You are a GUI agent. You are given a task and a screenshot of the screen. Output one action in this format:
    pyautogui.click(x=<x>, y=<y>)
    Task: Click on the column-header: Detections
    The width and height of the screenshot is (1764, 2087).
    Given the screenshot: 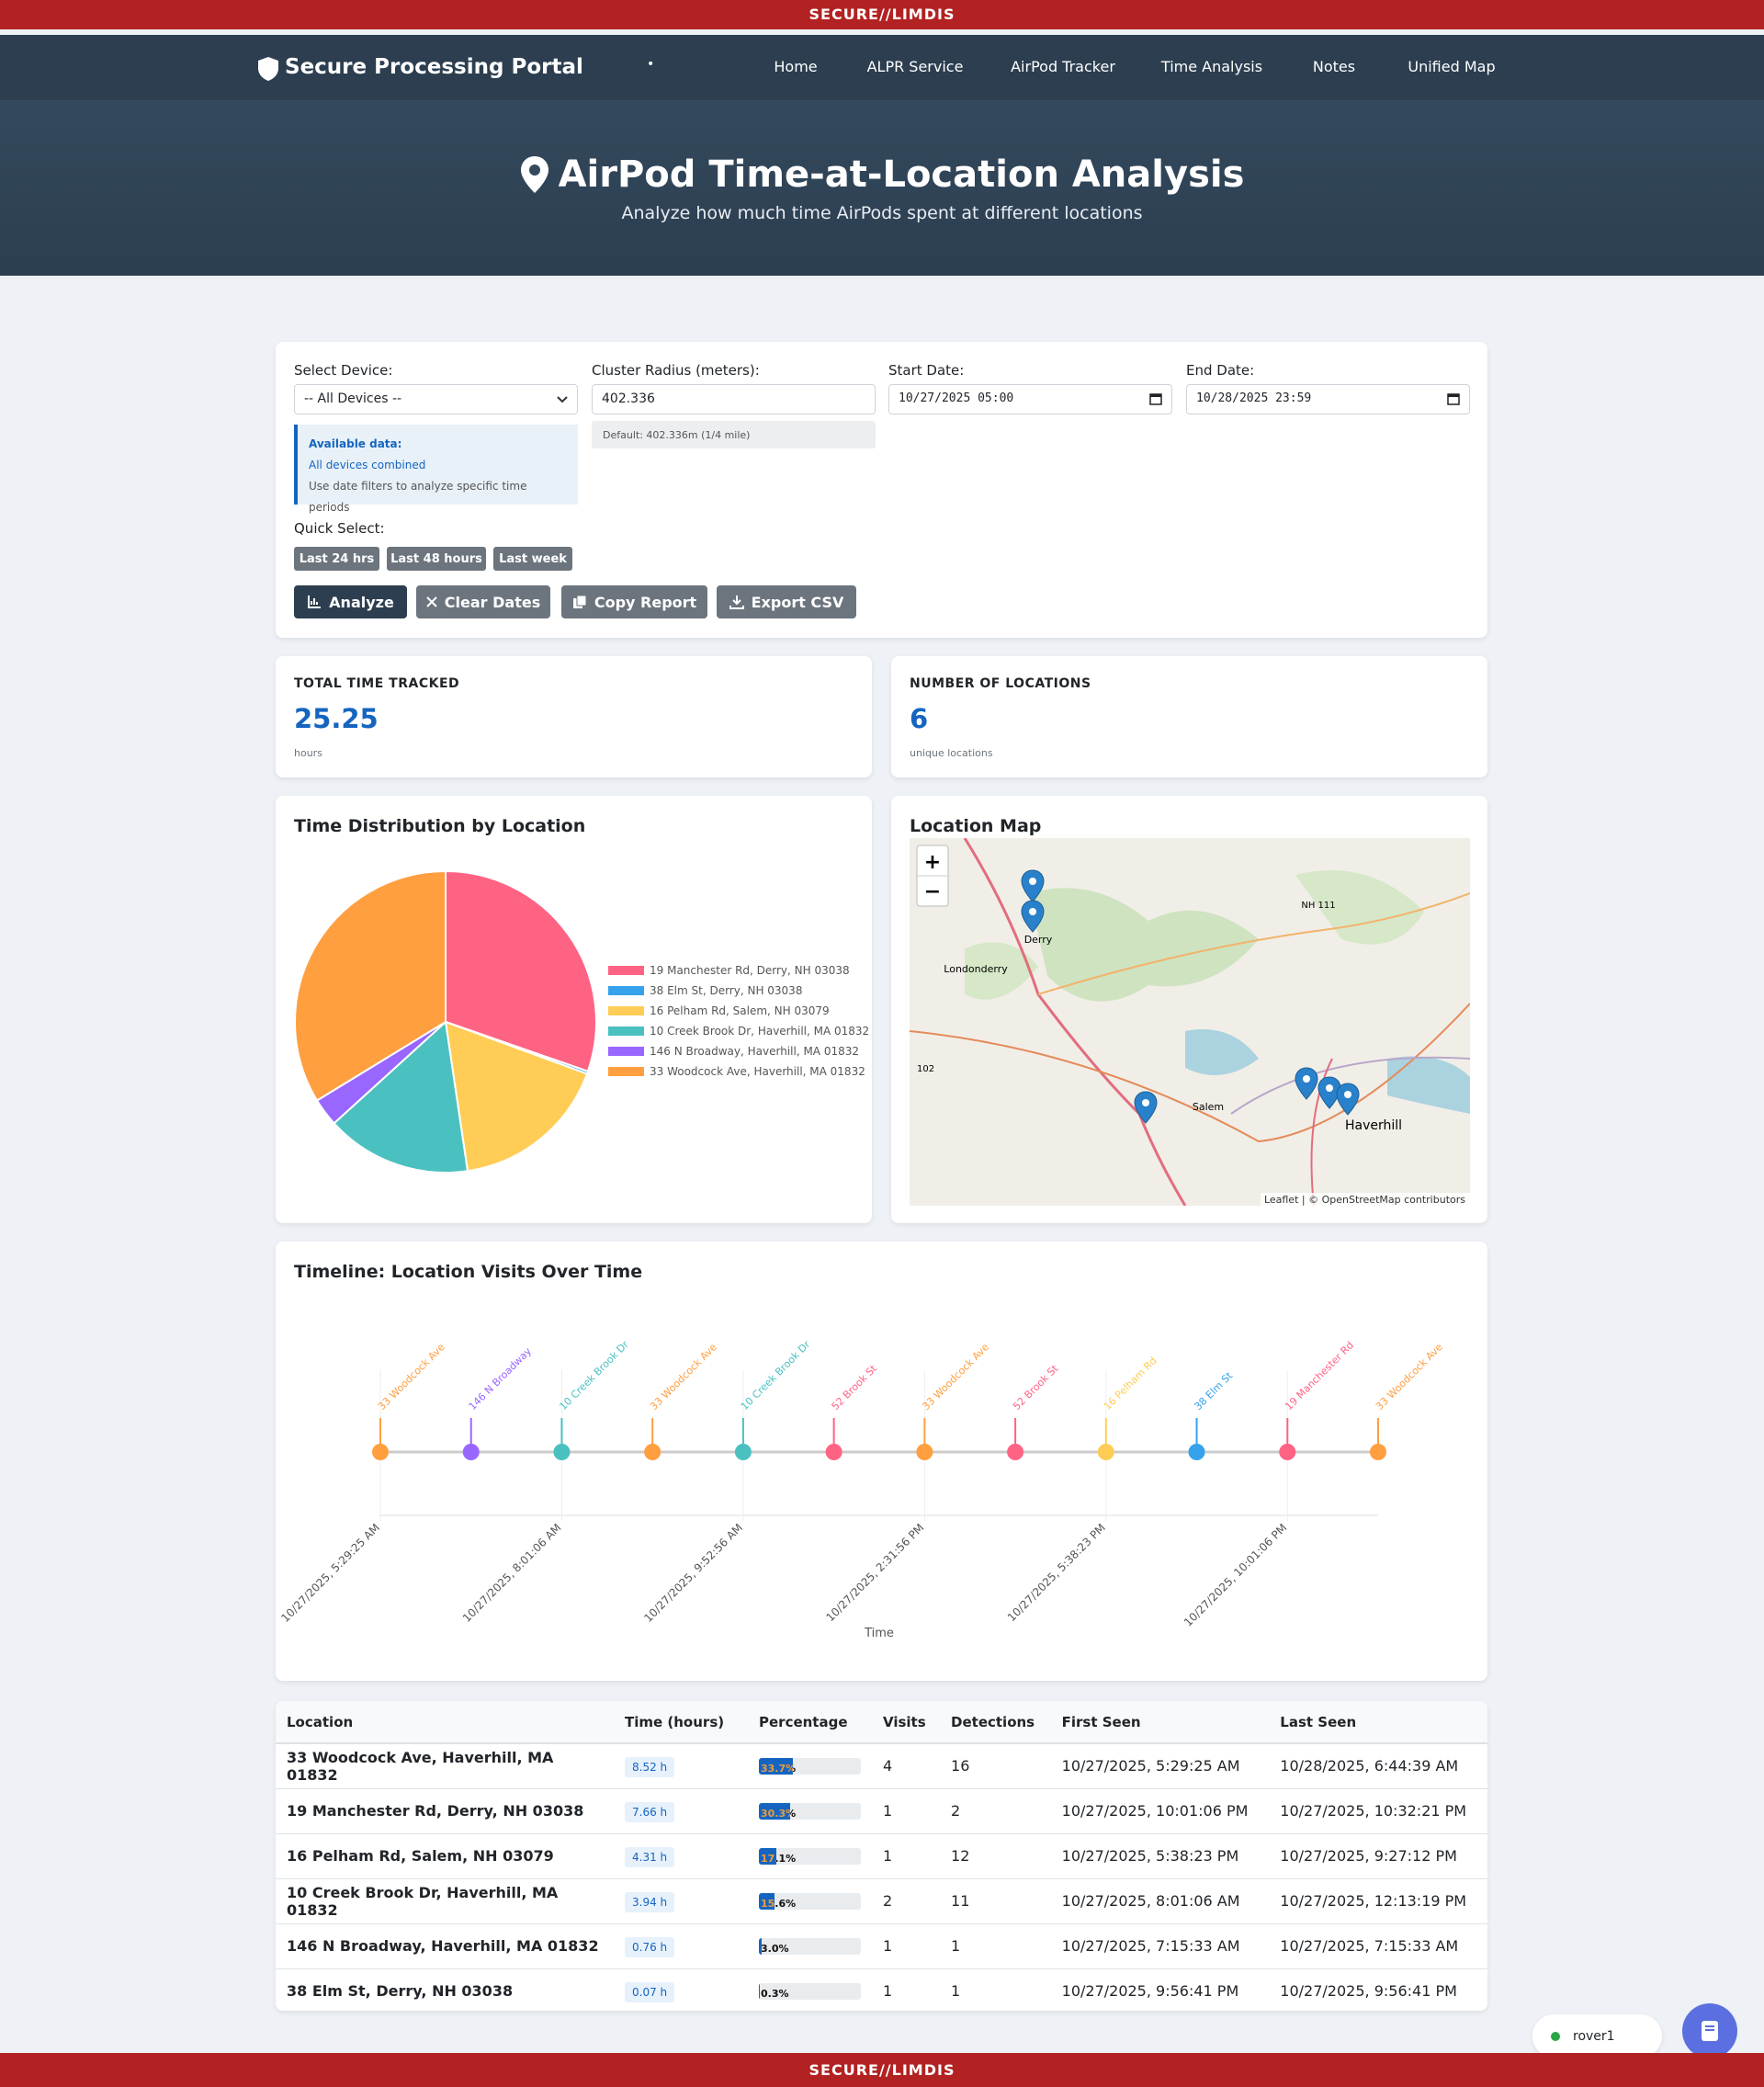 What is the action you would take?
    pyautogui.click(x=995, y=1723)
    